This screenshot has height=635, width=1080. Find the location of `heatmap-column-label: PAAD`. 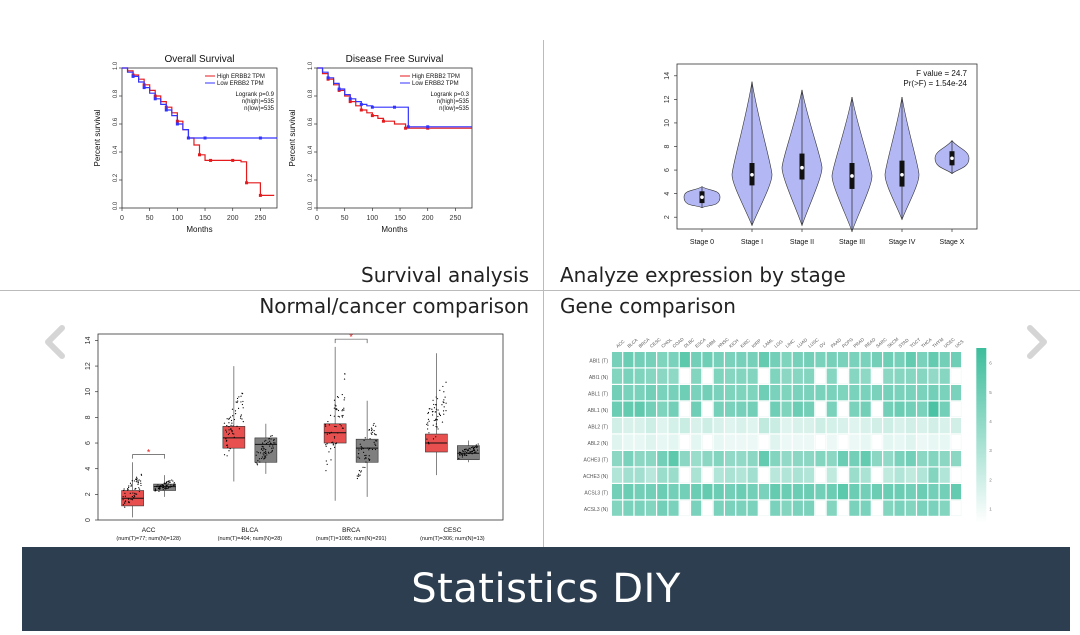

heatmap-column-label: PAAD is located at coordinates (836, 343).